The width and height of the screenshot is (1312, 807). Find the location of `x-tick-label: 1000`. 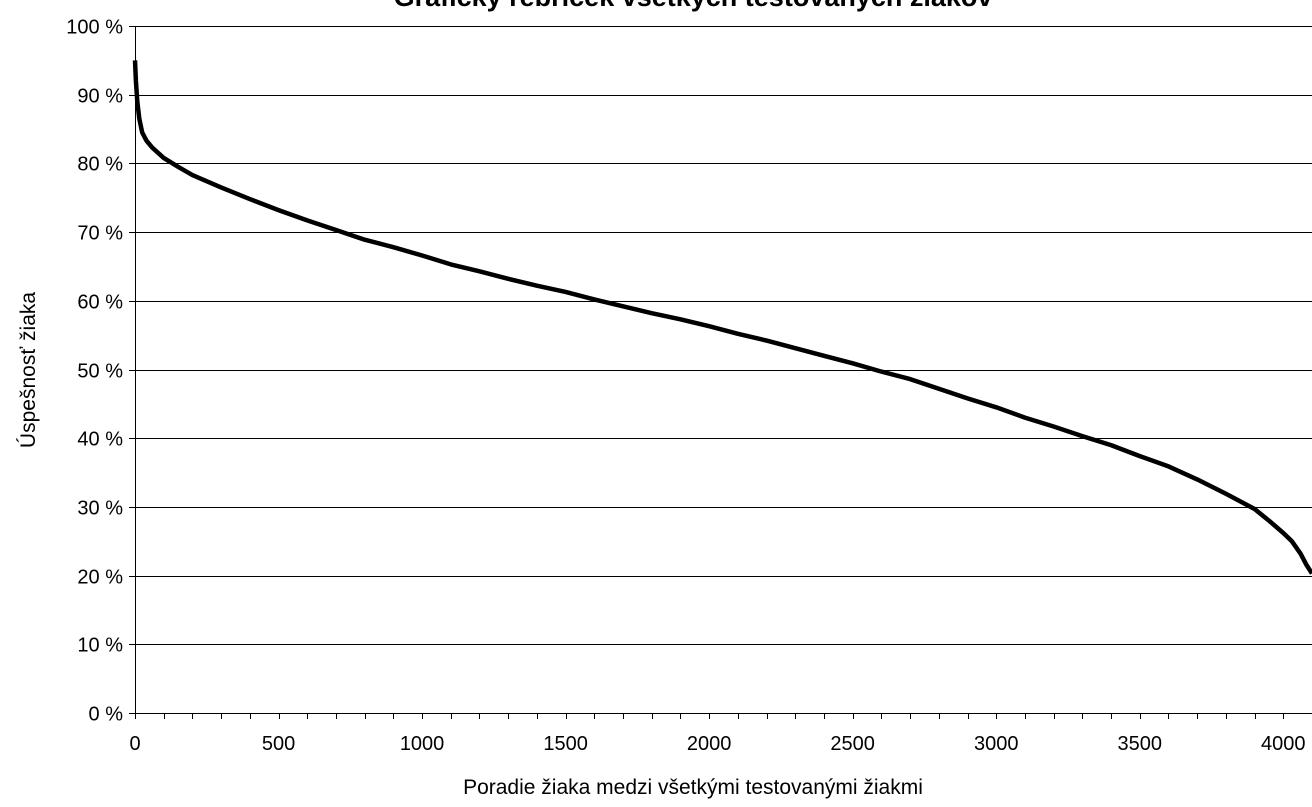

x-tick-label: 1000 is located at coordinates (422, 744).